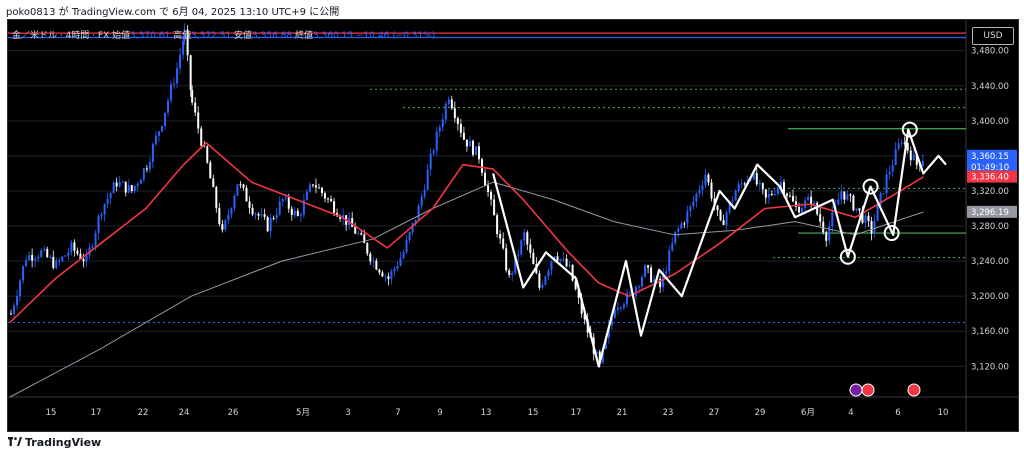 The height and width of the screenshot is (457, 1024). Describe the element at coordinates (143, 413) in the screenshot. I see `x-tick-label: 22` at that location.